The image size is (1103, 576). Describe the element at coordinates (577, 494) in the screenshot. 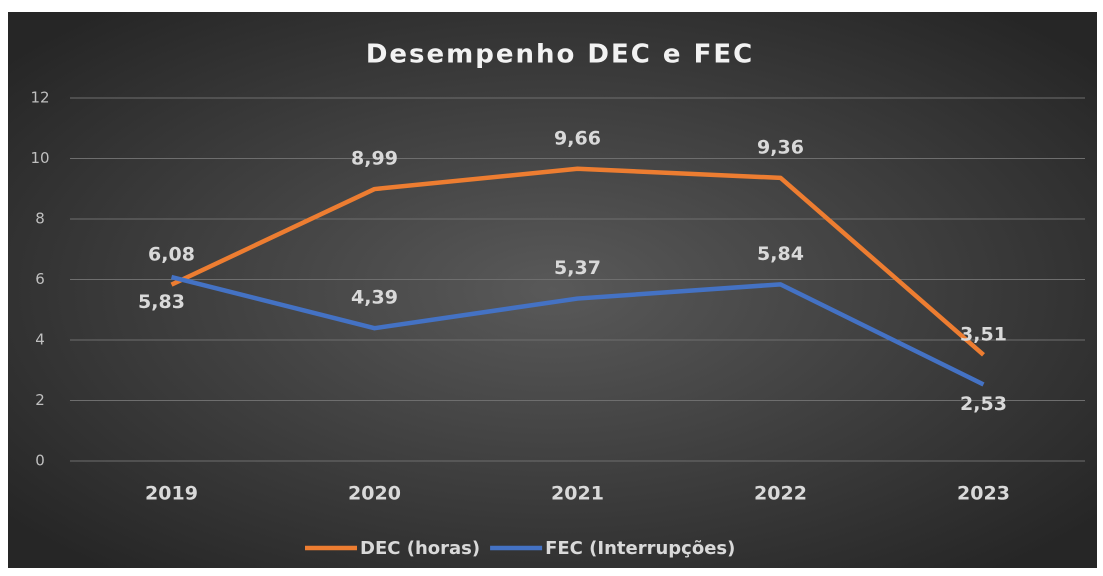

I see `x-tick-label: 2021` at that location.